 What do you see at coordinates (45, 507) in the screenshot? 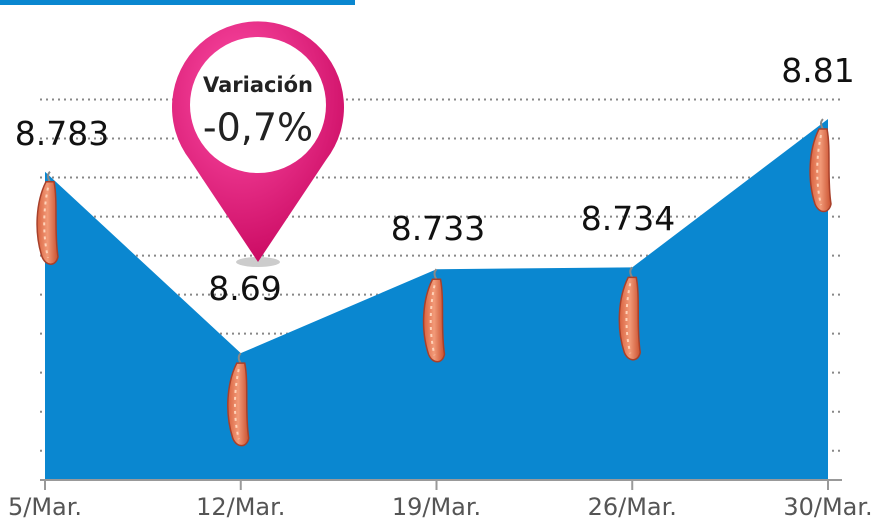
I see `x-tick-label: 5/Mar.` at bounding box center [45, 507].